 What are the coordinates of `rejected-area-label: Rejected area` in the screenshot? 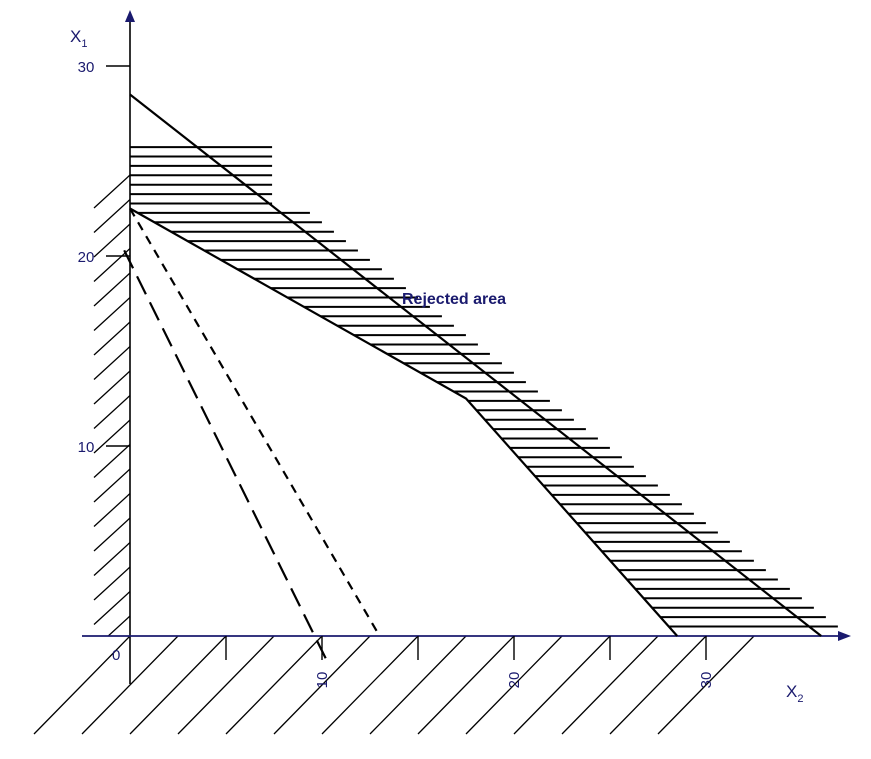 It's located at (454, 299).